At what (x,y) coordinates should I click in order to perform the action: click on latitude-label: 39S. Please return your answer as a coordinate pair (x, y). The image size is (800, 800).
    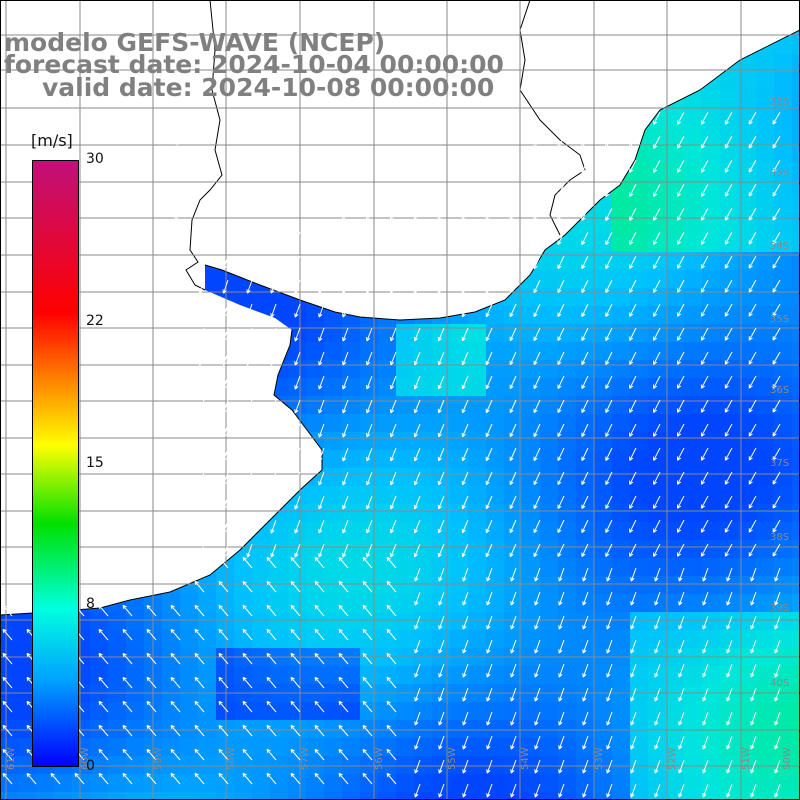
    Looking at the image, I should click on (779, 608).